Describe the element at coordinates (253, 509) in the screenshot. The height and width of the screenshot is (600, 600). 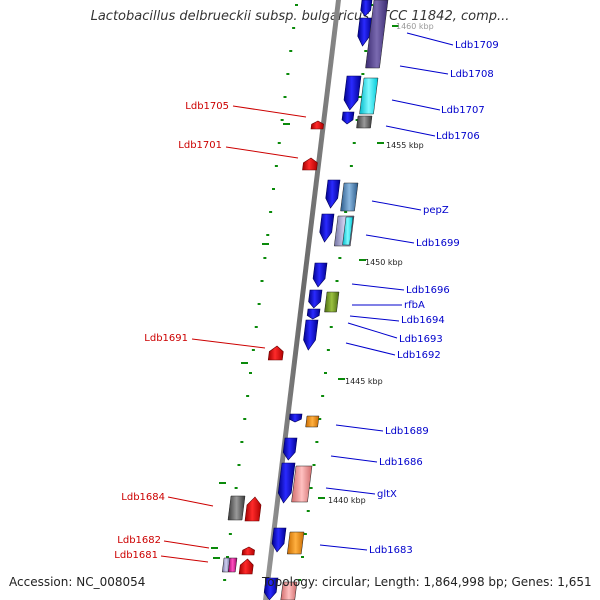
I see `gene-arrow-Ldb1684` at that location.